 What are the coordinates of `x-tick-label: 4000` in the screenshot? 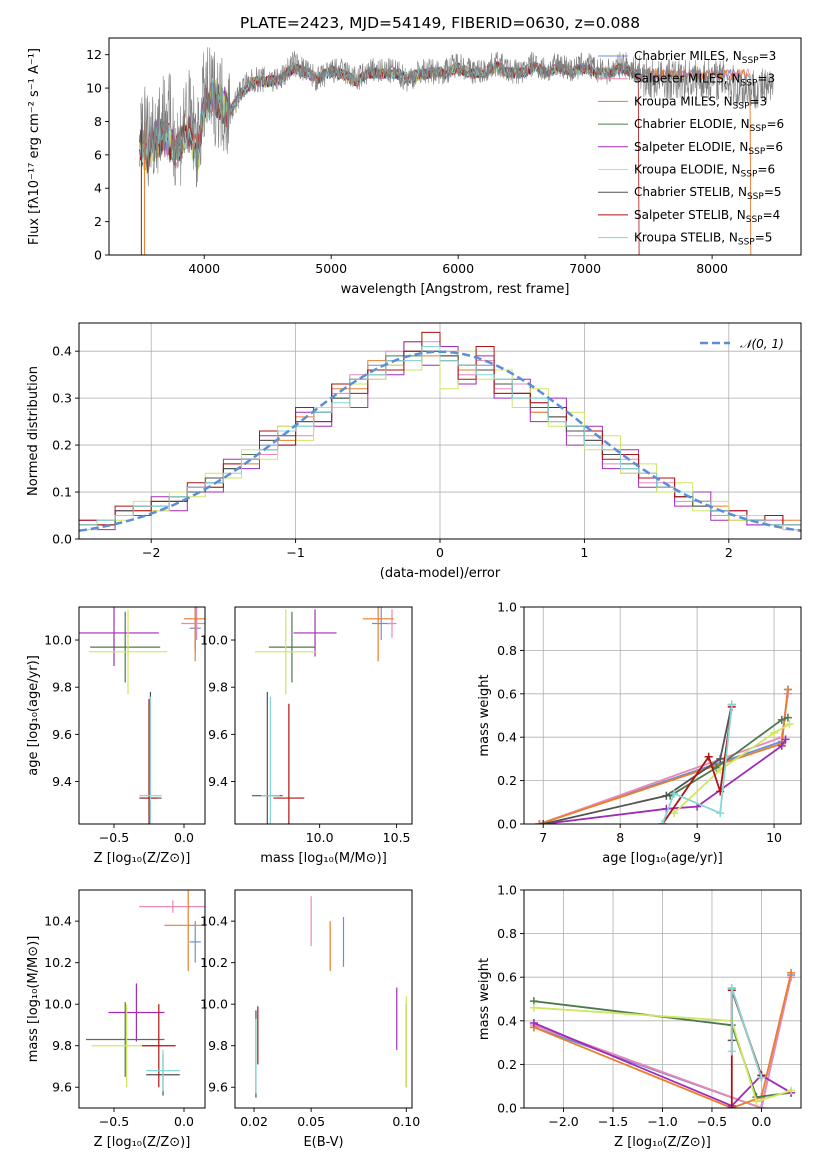 It's located at (204, 268).